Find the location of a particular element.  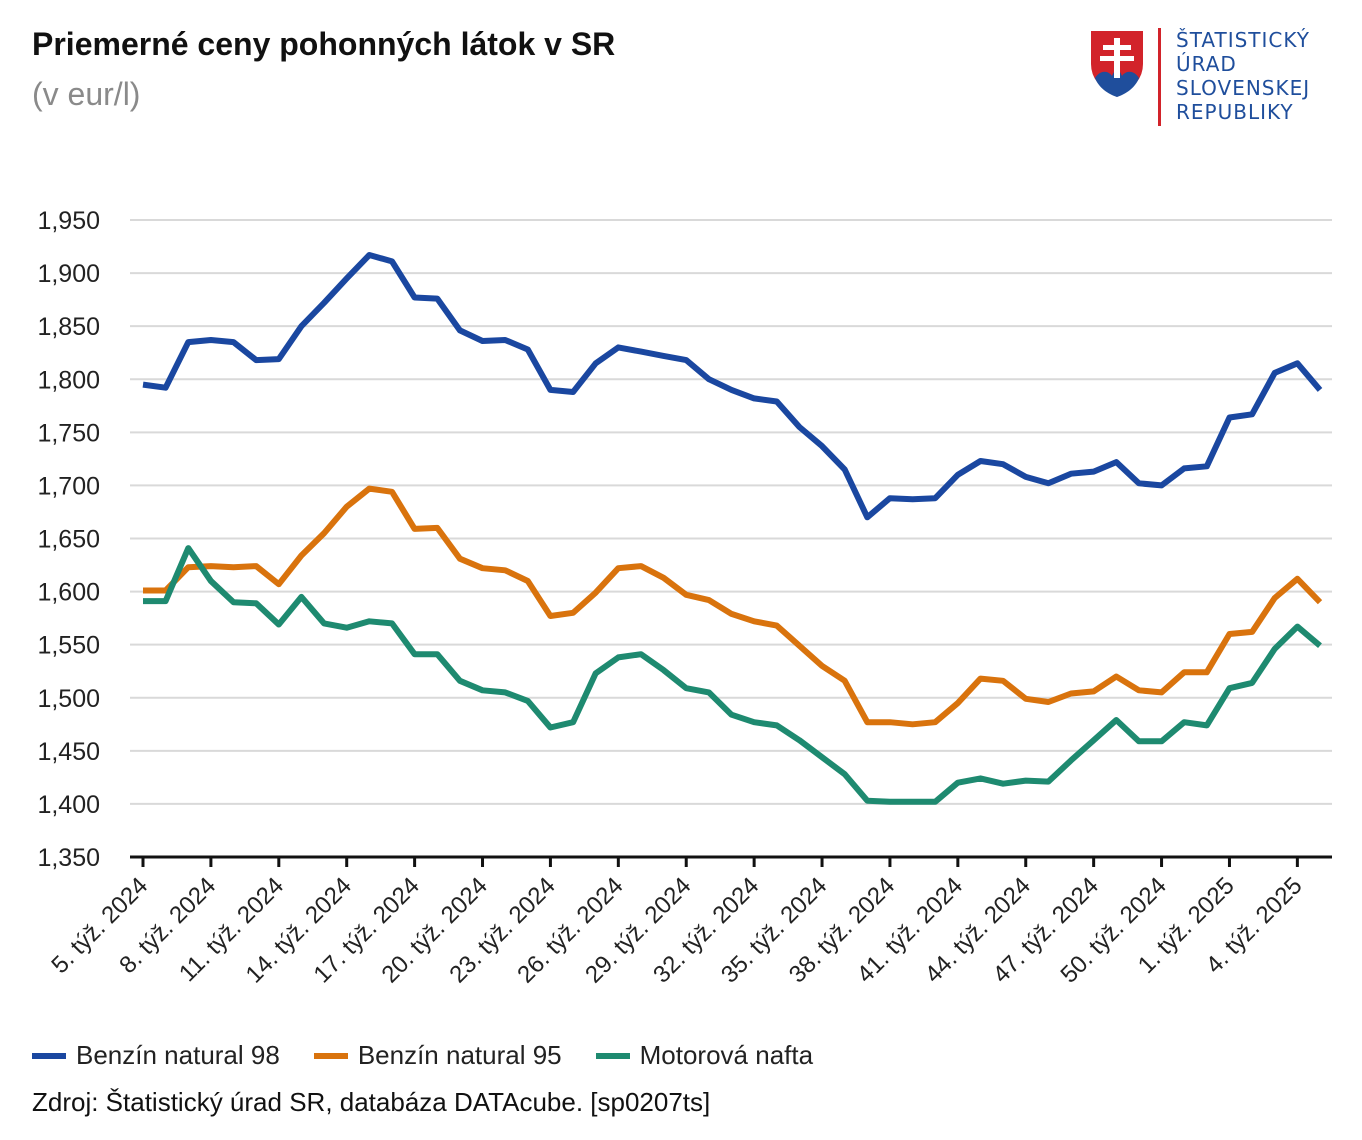

y-tick-label: 1,800 is located at coordinates (68, 380).